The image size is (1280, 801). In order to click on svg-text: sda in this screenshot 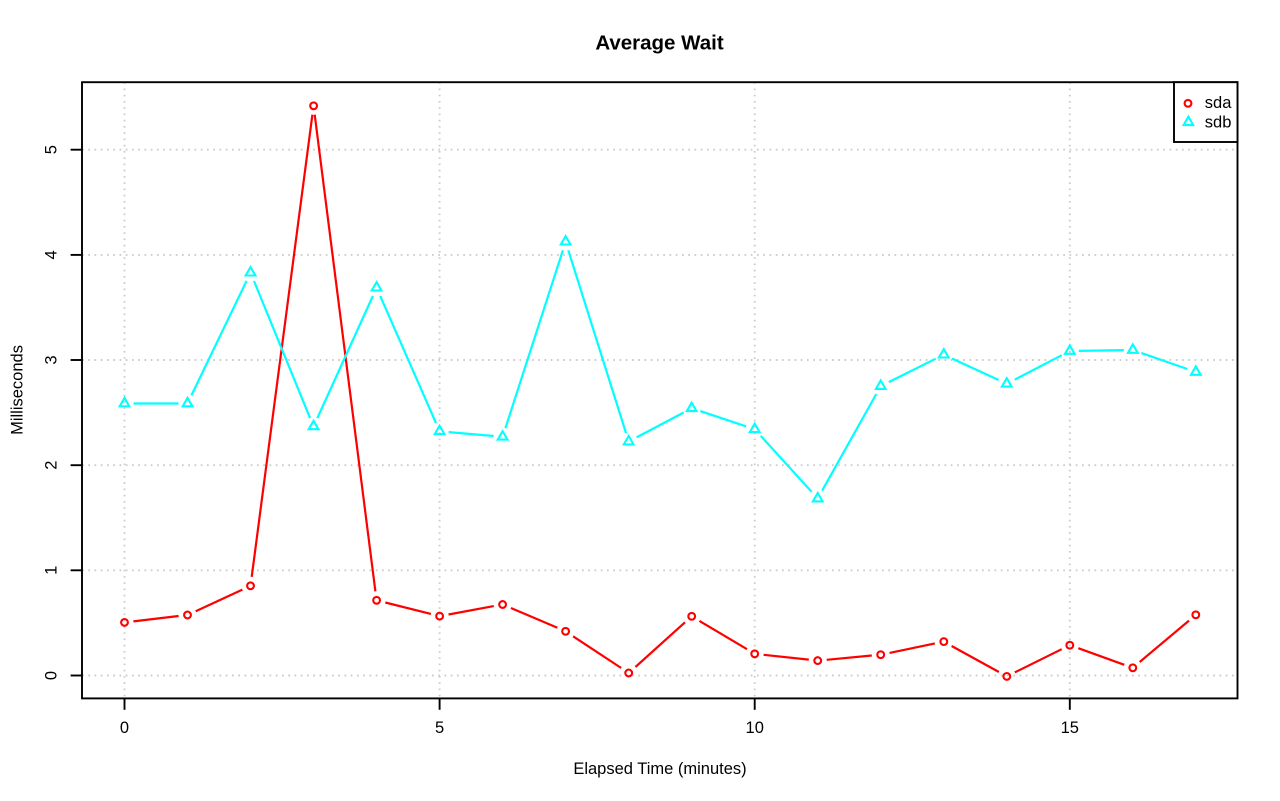, I will do `click(1218, 103)`.